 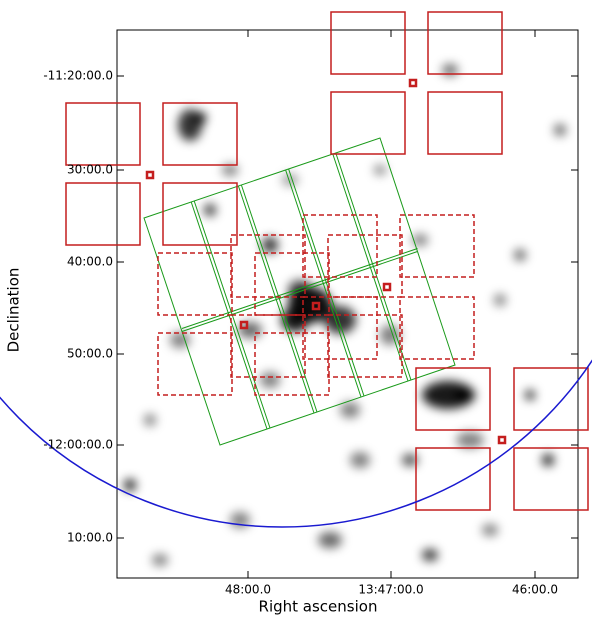 I want to click on grid-line, so click(x=299, y=291).